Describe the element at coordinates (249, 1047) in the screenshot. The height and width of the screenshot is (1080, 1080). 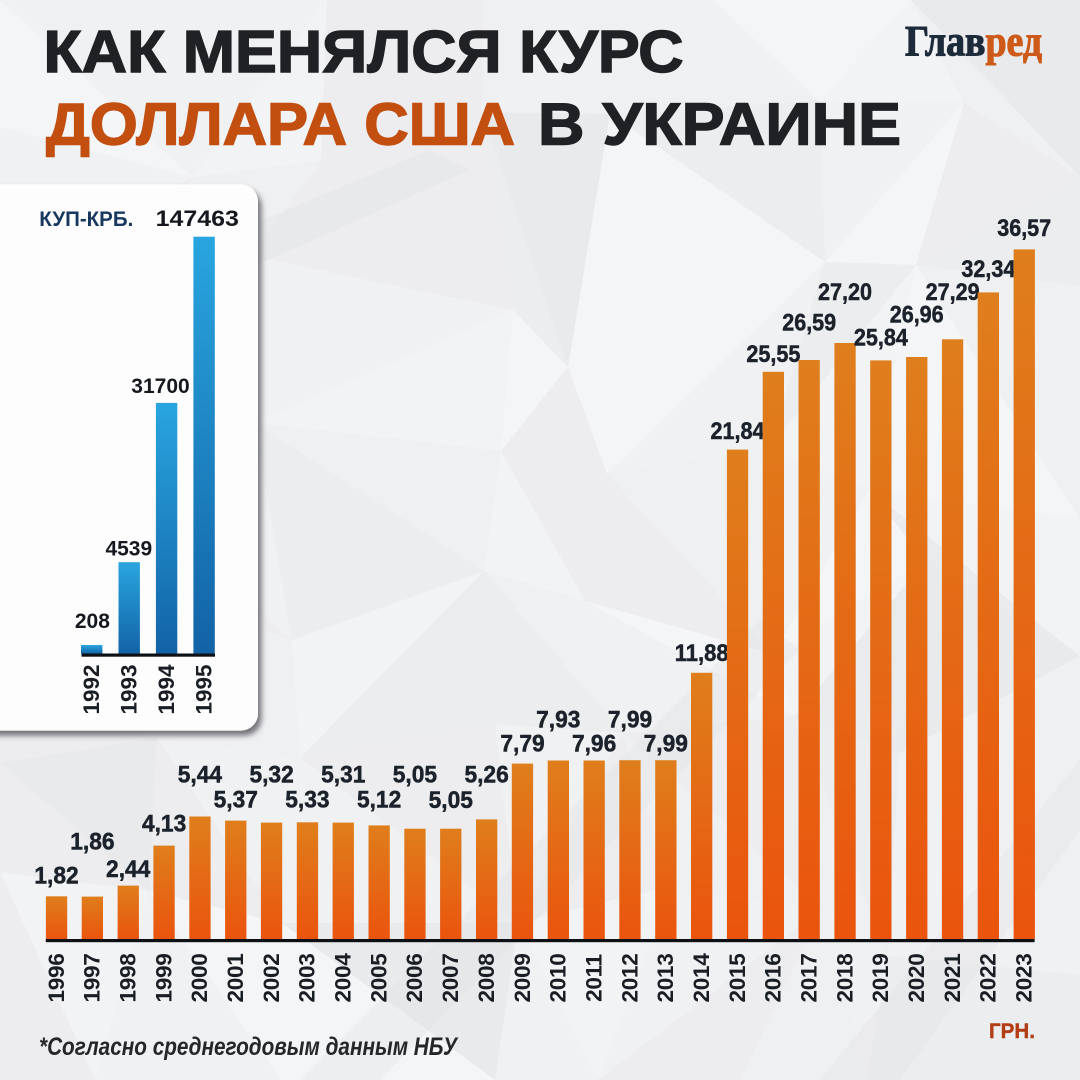
I see `svg-text:*Согласно среднегодовым данным: *Согласно среднегодовым данным НБУ` at that location.